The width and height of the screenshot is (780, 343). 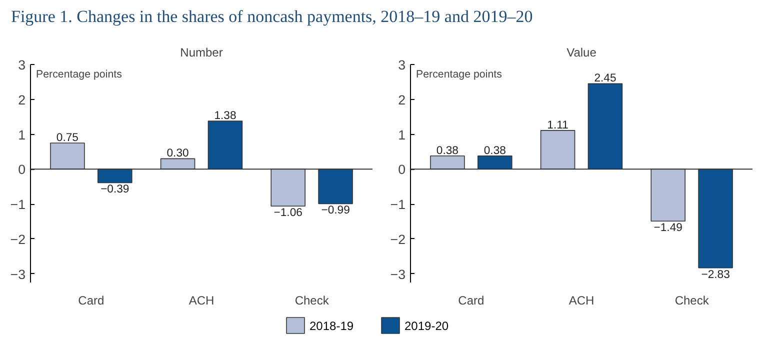 I want to click on data-label: 1.11, so click(x=557, y=125).